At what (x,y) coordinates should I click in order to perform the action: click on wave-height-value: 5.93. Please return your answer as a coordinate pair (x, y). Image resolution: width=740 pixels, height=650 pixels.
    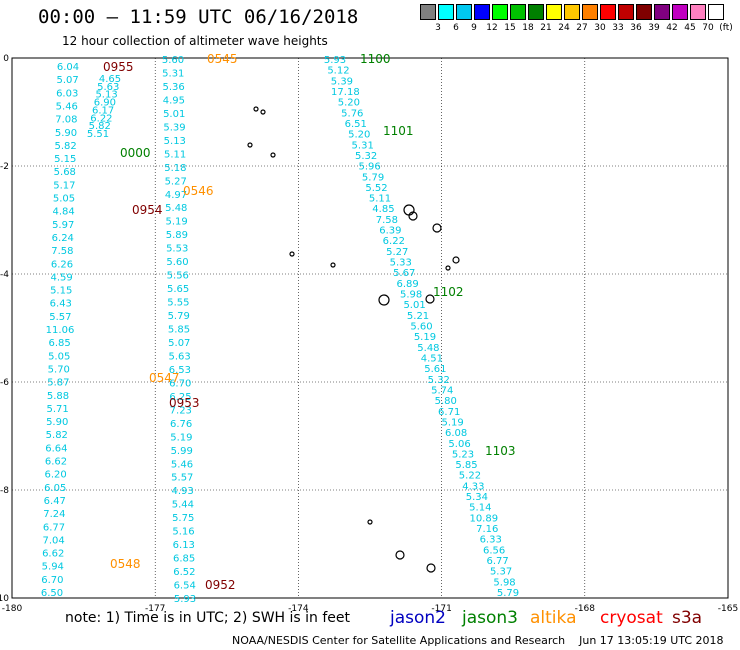
    Looking at the image, I should click on (335, 60).